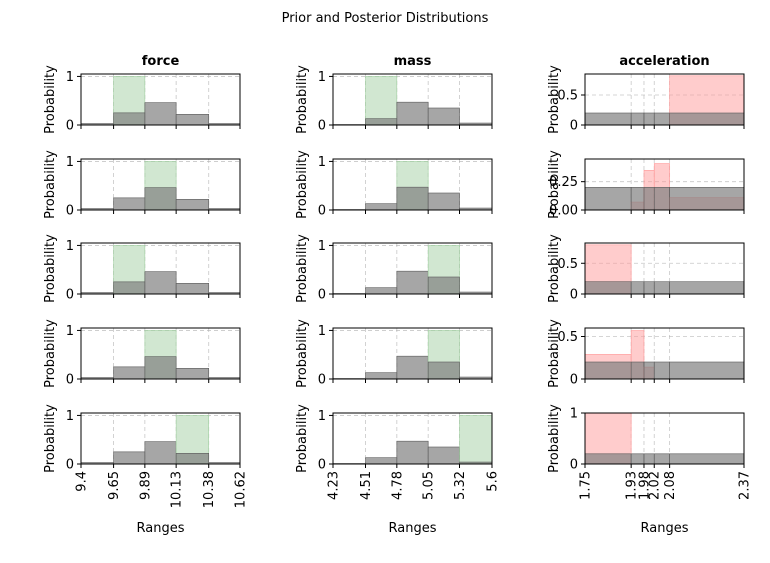 The image size is (770, 563). What do you see at coordinates (114, 485) in the screenshot?
I see `x-tick-label: 9.65` at bounding box center [114, 485].